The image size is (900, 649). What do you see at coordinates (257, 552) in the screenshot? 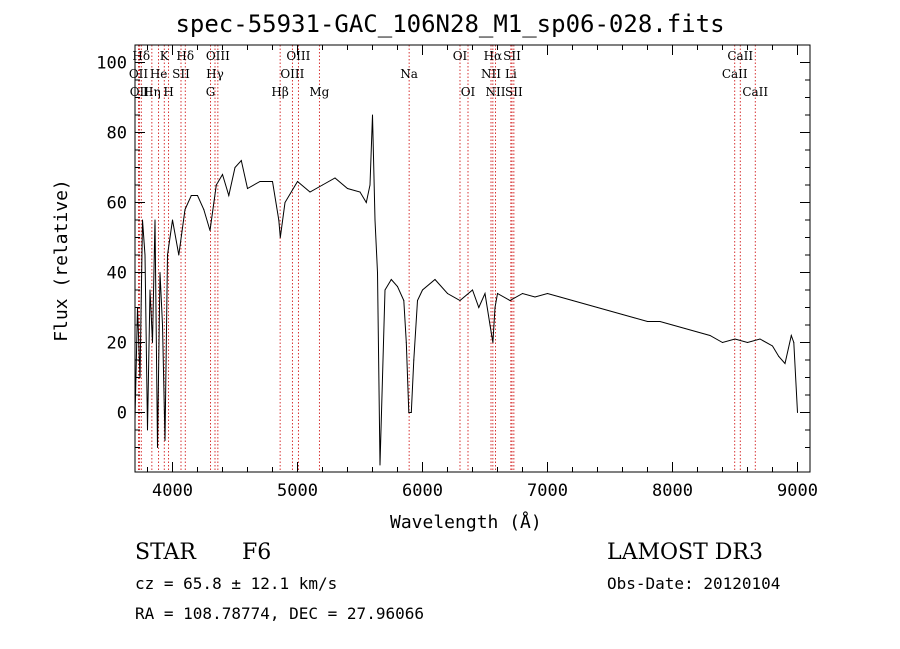
I see `object-subclass: F6` at bounding box center [257, 552].